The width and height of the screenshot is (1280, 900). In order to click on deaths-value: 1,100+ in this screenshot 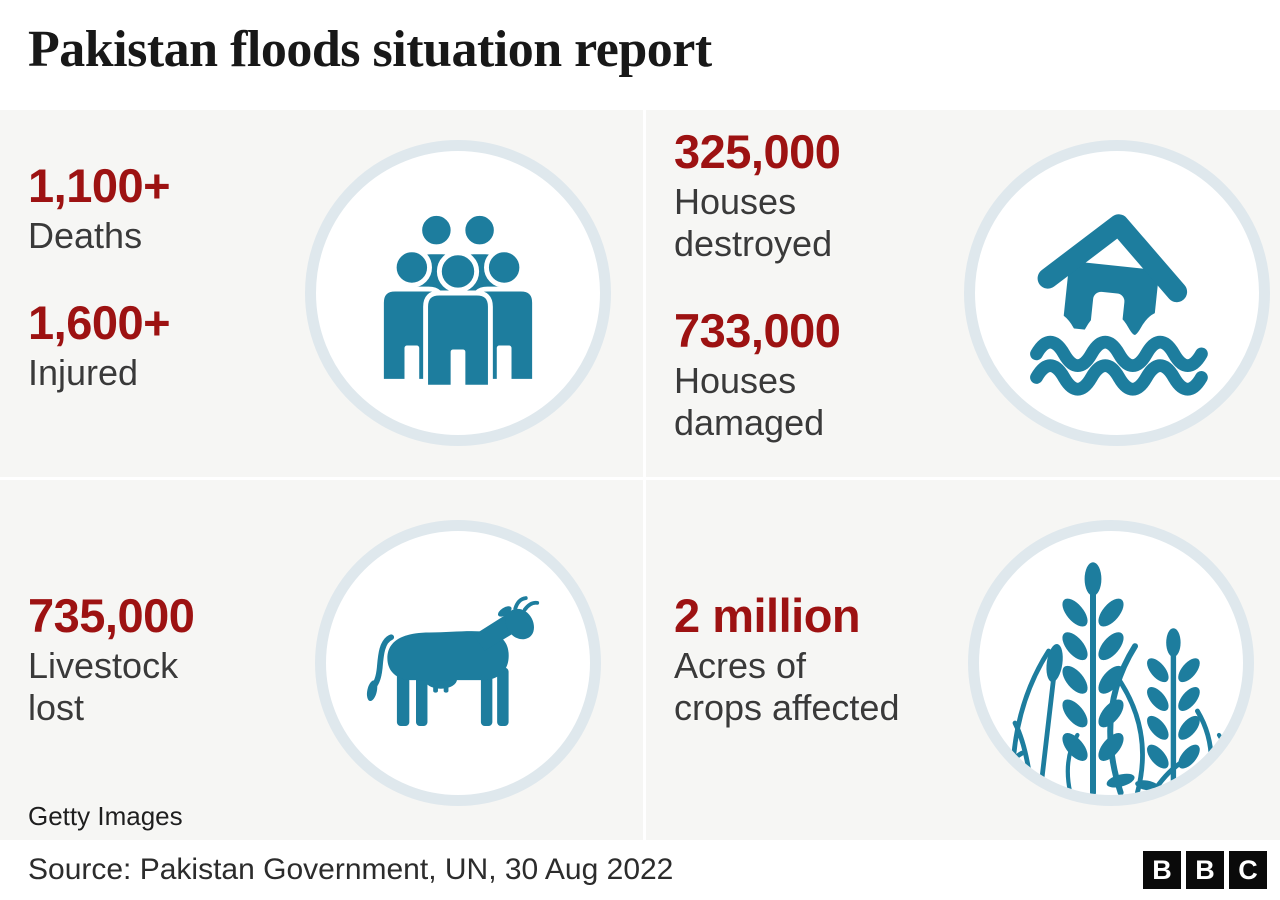, I will do `click(99, 185)`.